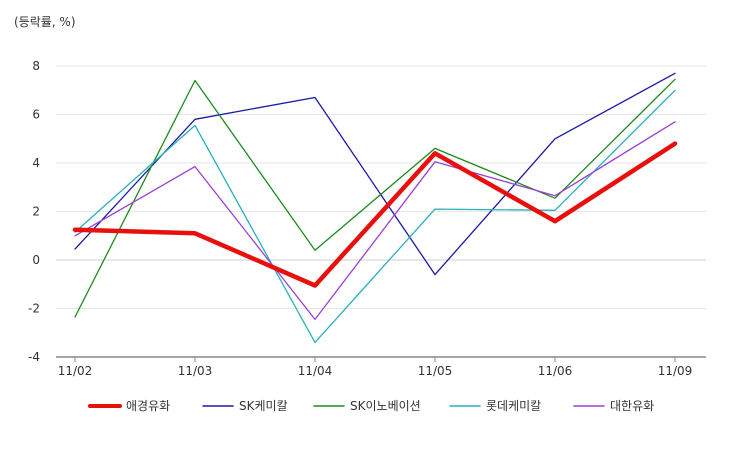 The height and width of the screenshot is (450, 750). I want to click on y-tick-label: 6, so click(36, 115).